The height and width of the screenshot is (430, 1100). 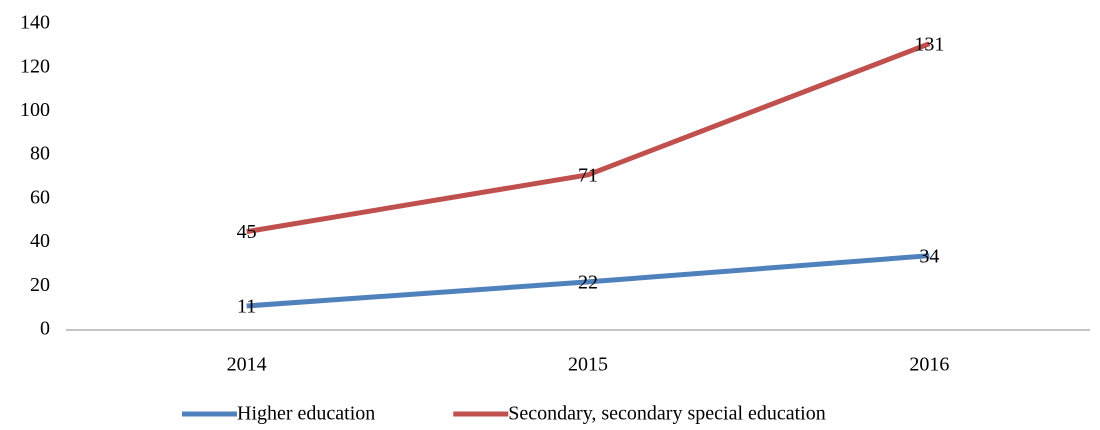 What do you see at coordinates (45, 329) in the screenshot?
I see `y-tick-label: 0` at bounding box center [45, 329].